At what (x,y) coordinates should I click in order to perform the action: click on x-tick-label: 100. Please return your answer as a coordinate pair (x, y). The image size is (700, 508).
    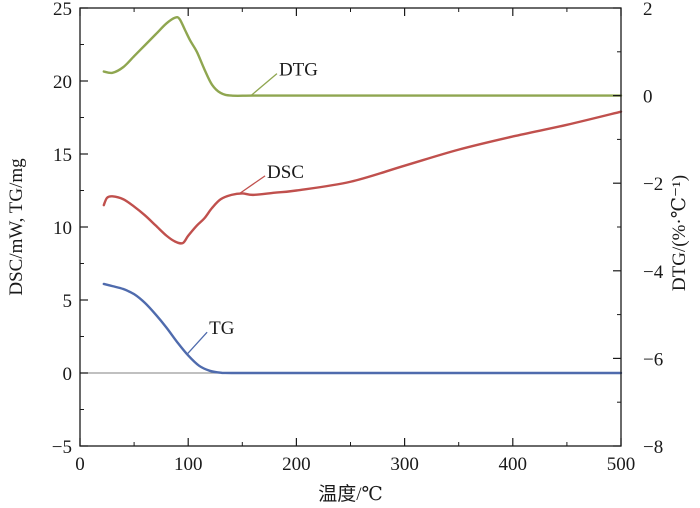
    Looking at the image, I should click on (188, 464).